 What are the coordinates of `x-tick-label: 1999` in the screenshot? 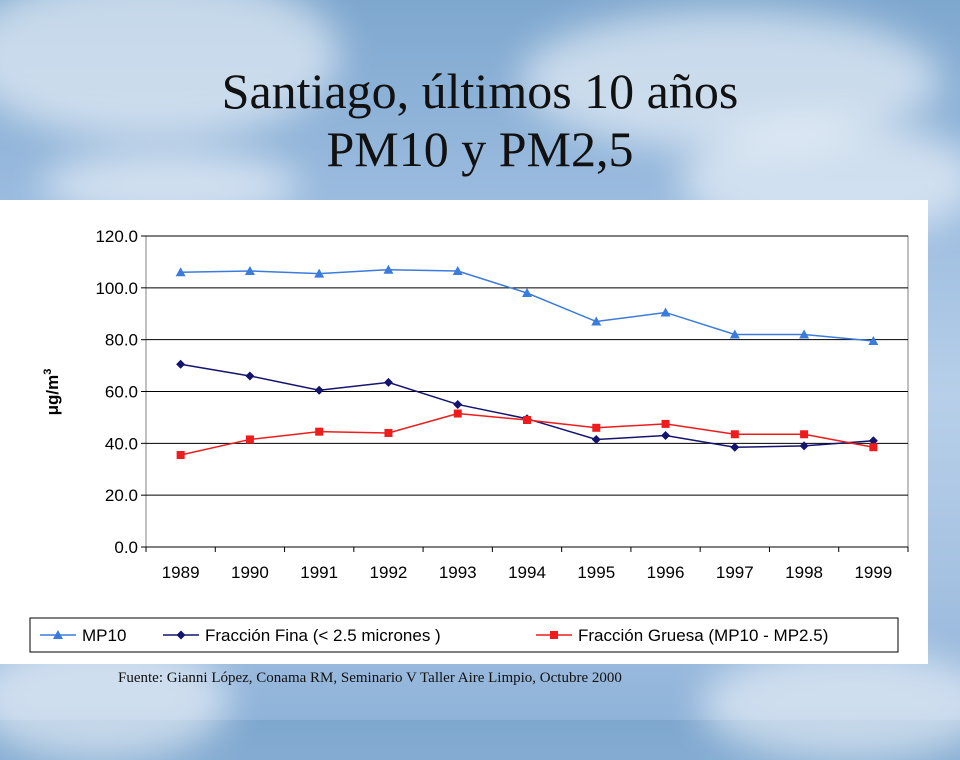 It's located at (873, 572).